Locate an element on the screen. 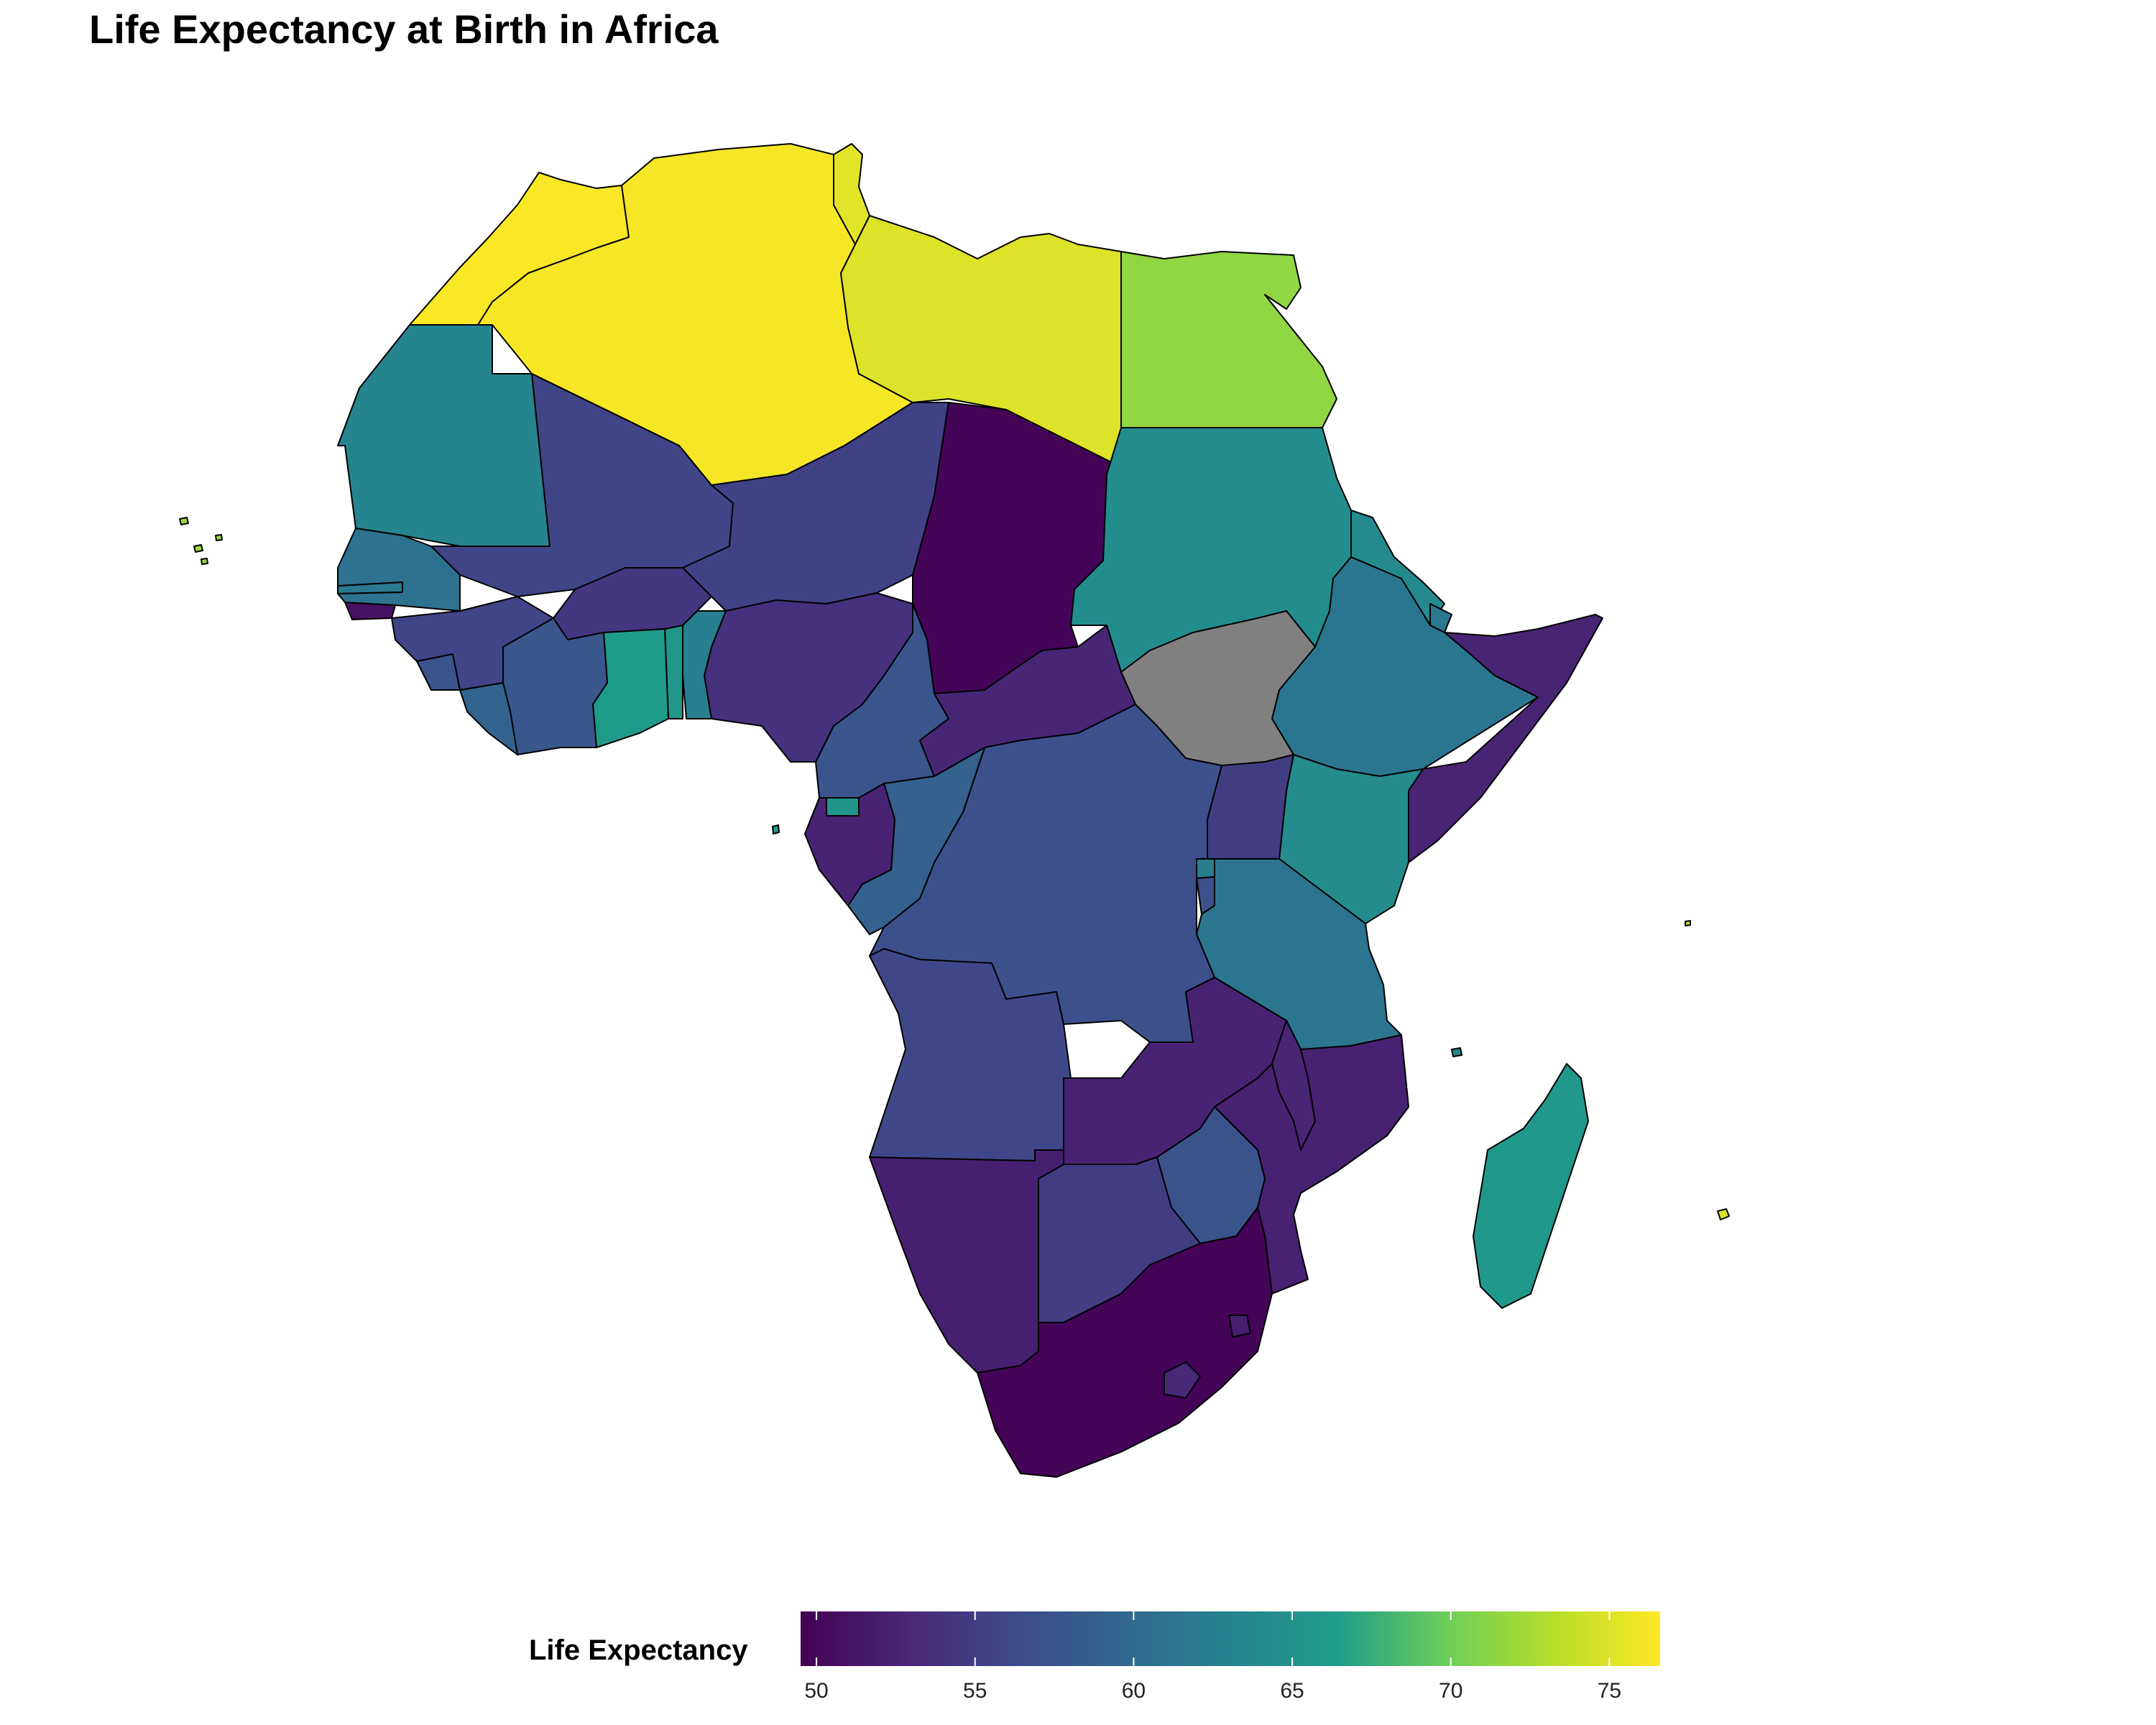 The image size is (2156, 1725). colorbar-gradient is located at coordinates (1230, 1638).